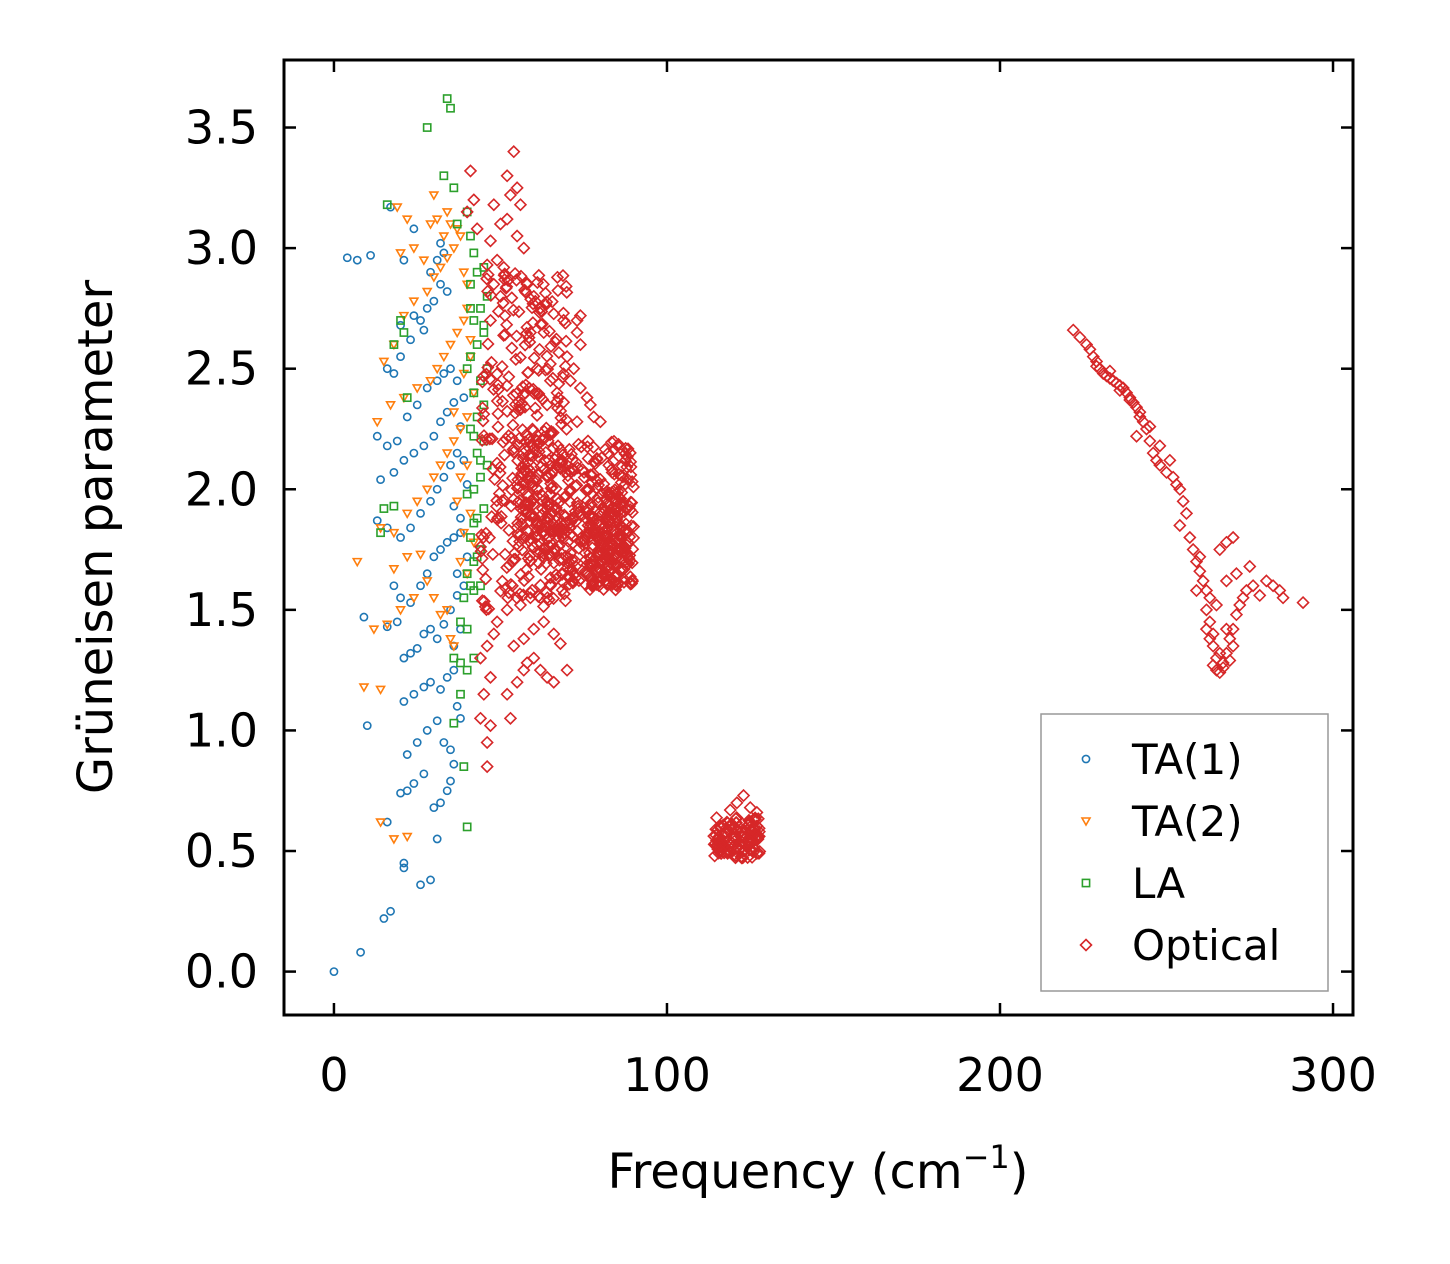 Image resolution: width=1450 pixels, height=1264 pixels. I want to click on y-tick-label: 2.0, so click(221, 489).